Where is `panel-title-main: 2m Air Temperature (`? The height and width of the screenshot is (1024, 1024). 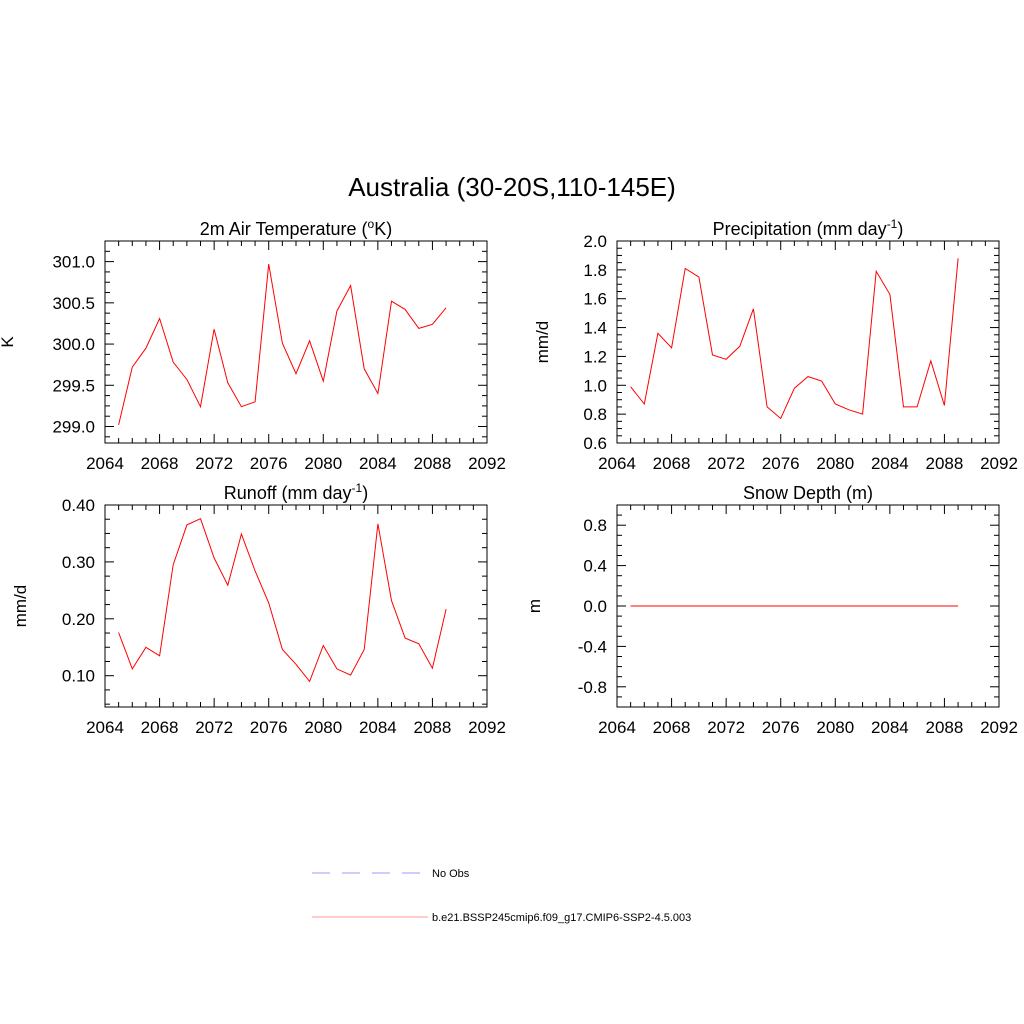 panel-title-main: 2m Air Temperature ( is located at coordinates (284, 229).